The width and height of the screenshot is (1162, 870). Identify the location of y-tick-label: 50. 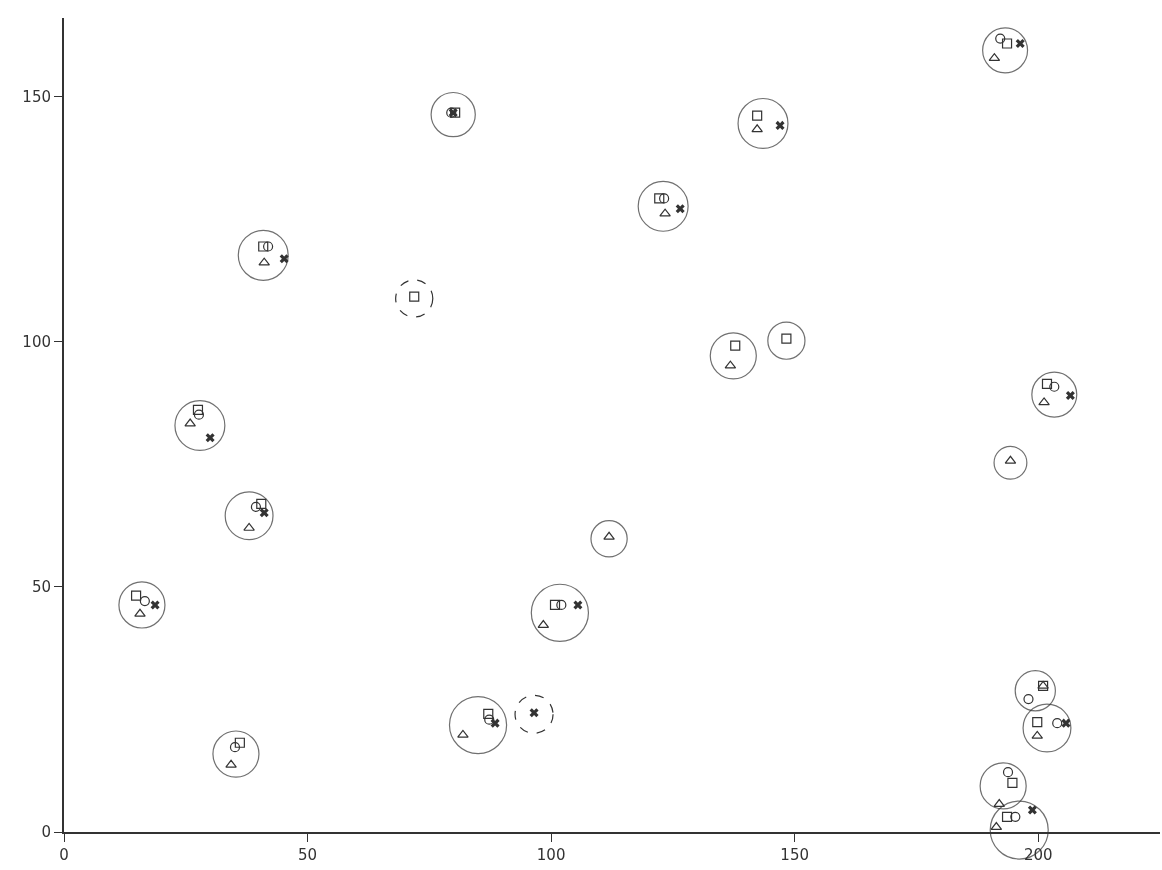
(41, 587).